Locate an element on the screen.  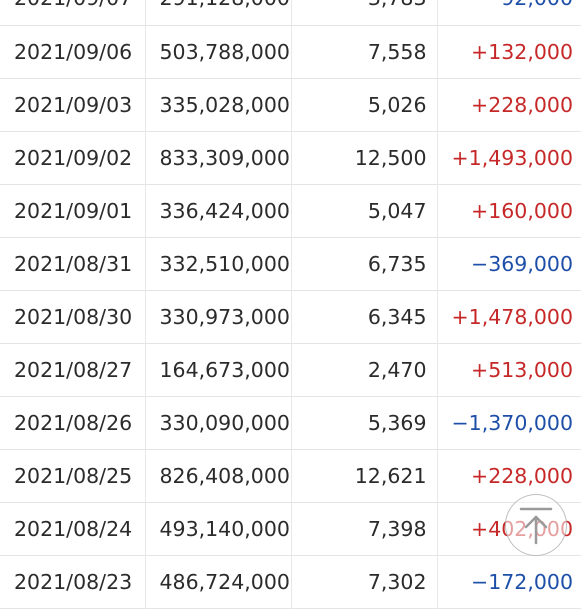
change-cell: −369,000 is located at coordinates (522, 263).